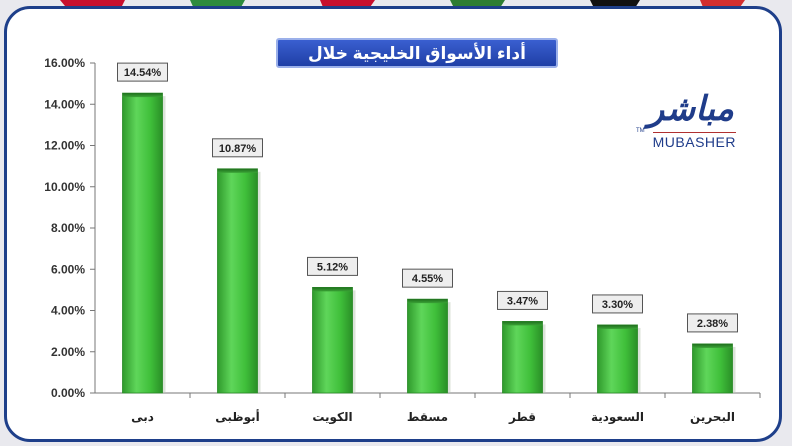  I want to click on category-label: البحرين, so click(712, 417).